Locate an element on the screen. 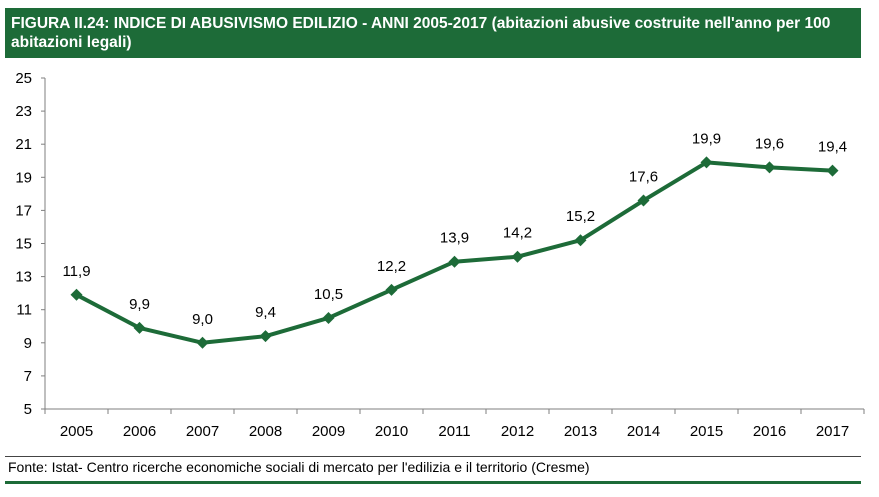  data-label: 9,4 is located at coordinates (265, 312).